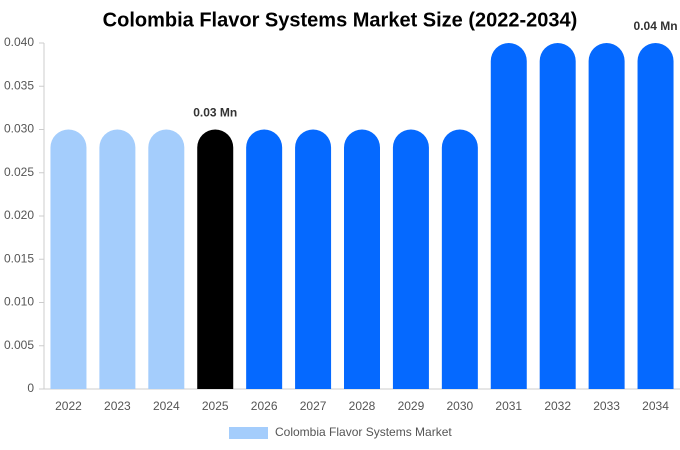  What do you see at coordinates (508, 406) in the screenshot?
I see `x-tick-label: 2031` at bounding box center [508, 406].